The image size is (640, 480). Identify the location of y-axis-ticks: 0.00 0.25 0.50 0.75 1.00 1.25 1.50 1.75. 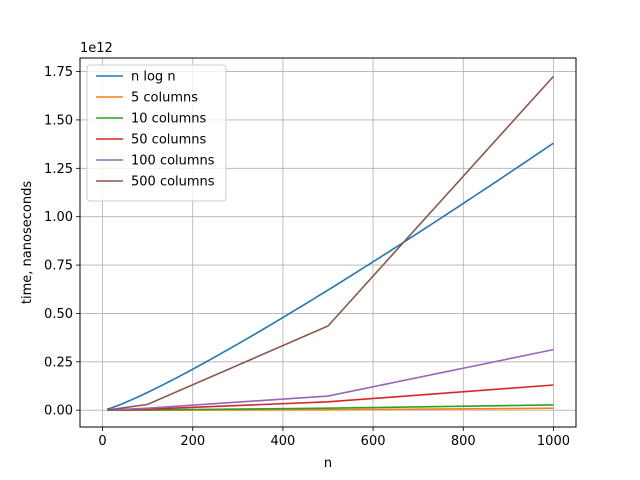
(62, 242).